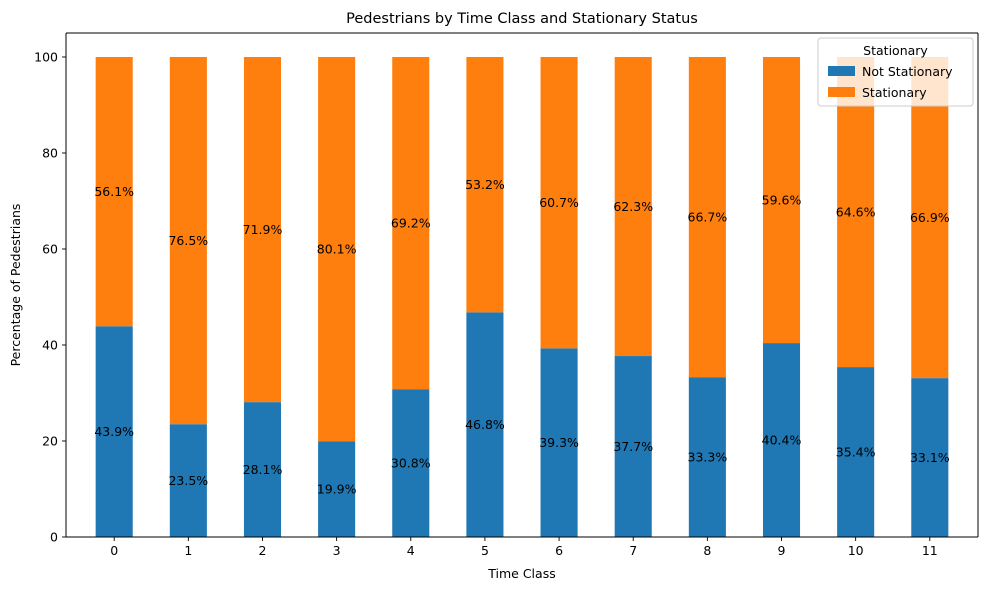 This screenshot has width=989, height=594. What do you see at coordinates (46, 57) in the screenshot?
I see `y-tick-label: 100` at bounding box center [46, 57].